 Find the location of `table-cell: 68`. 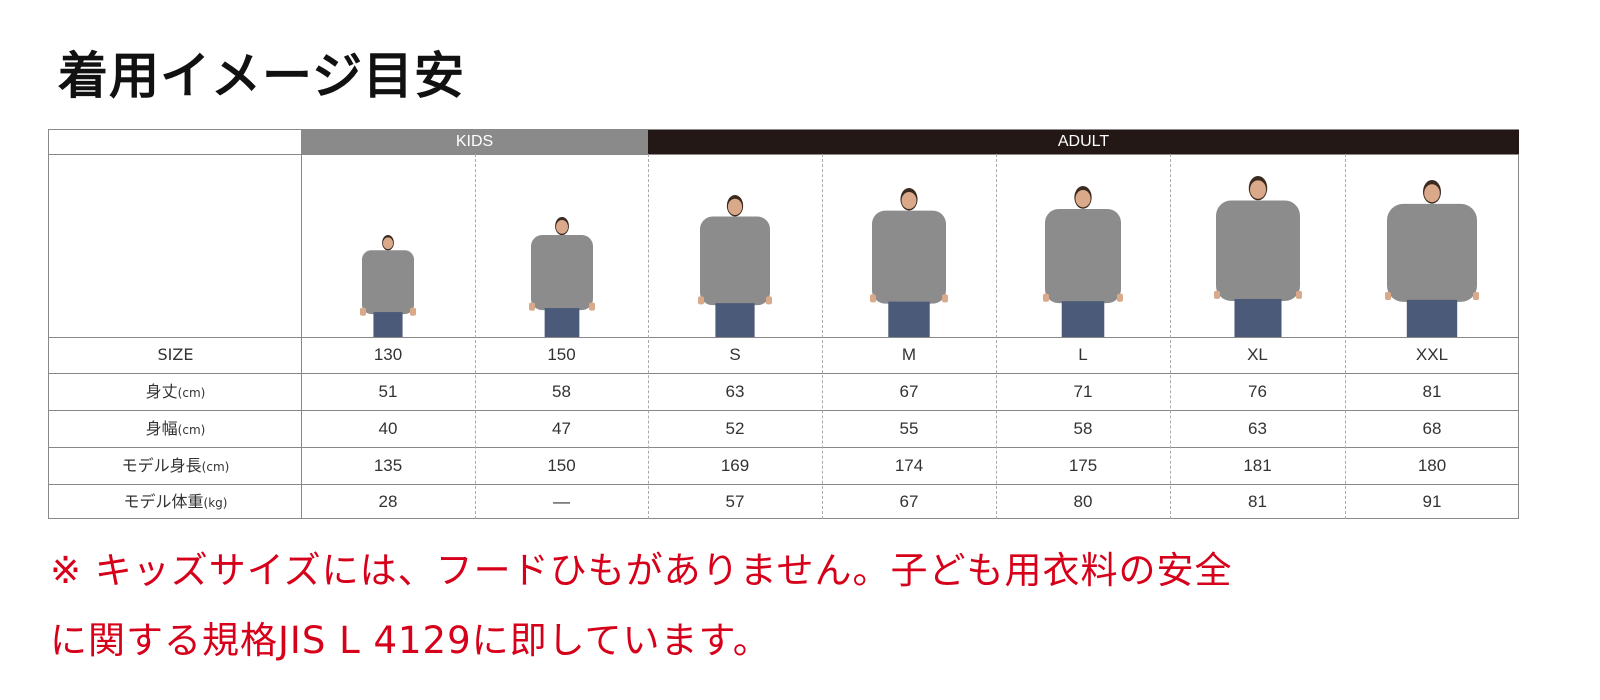

table-cell: 68 is located at coordinates (1432, 428).